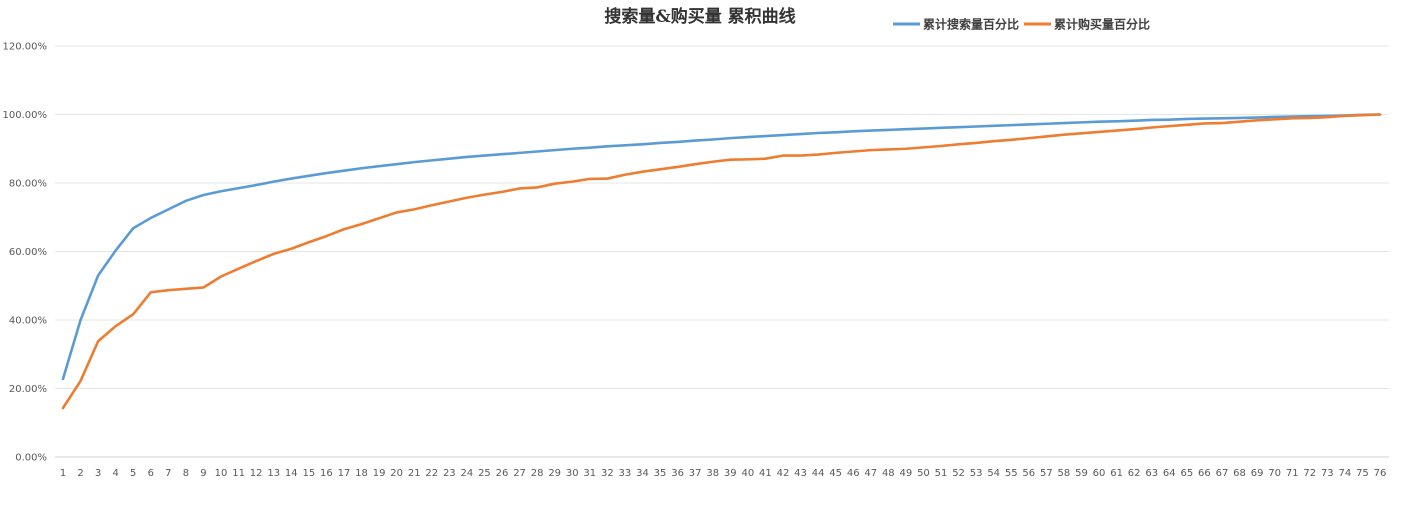 Image resolution: width=1403 pixels, height=516 pixels. I want to click on x-tick-label: 29, so click(554, 473).